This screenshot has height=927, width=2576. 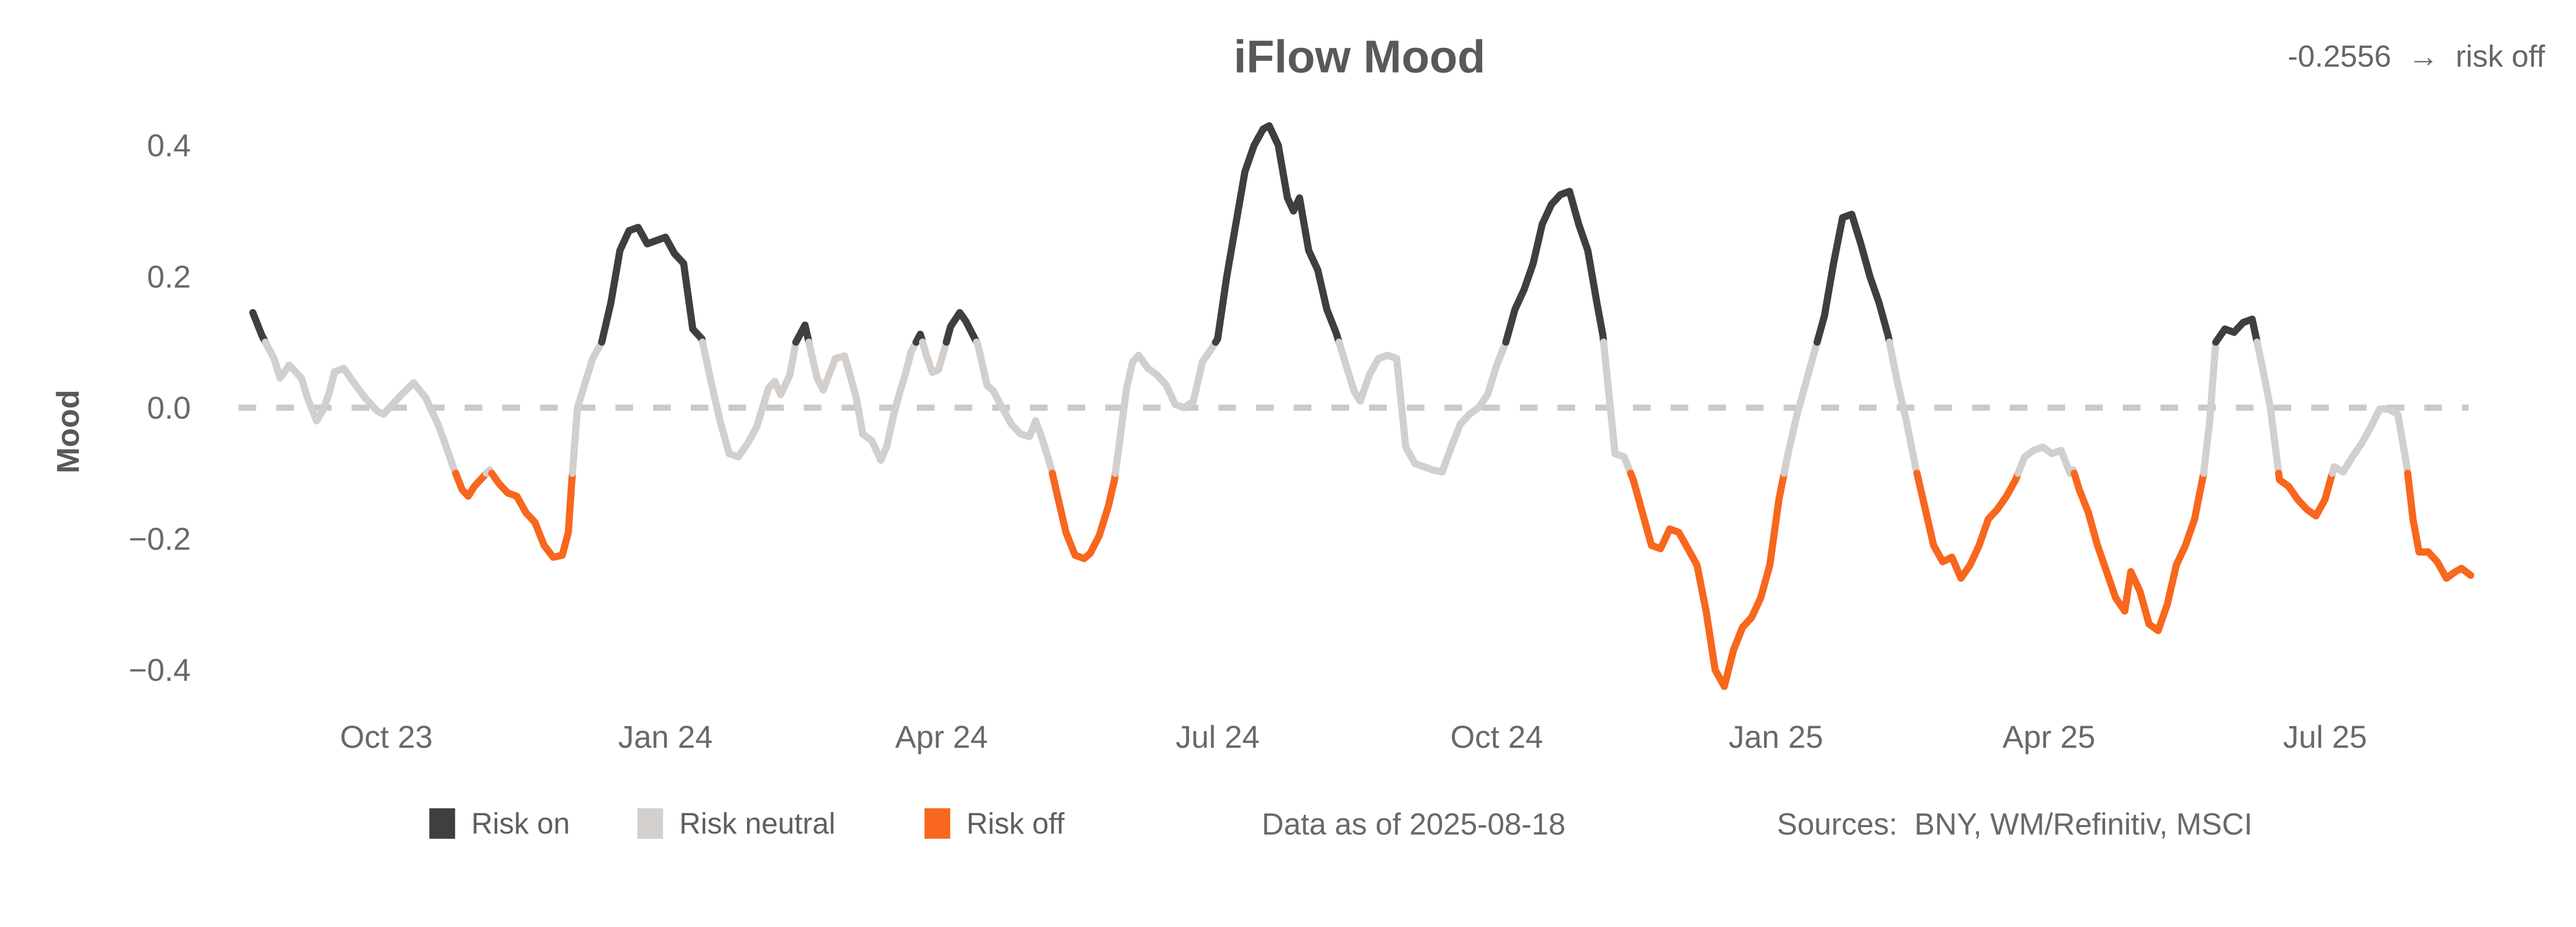 I want to click on x-tick-label: Jan 25, so click(x=1775, y=736).